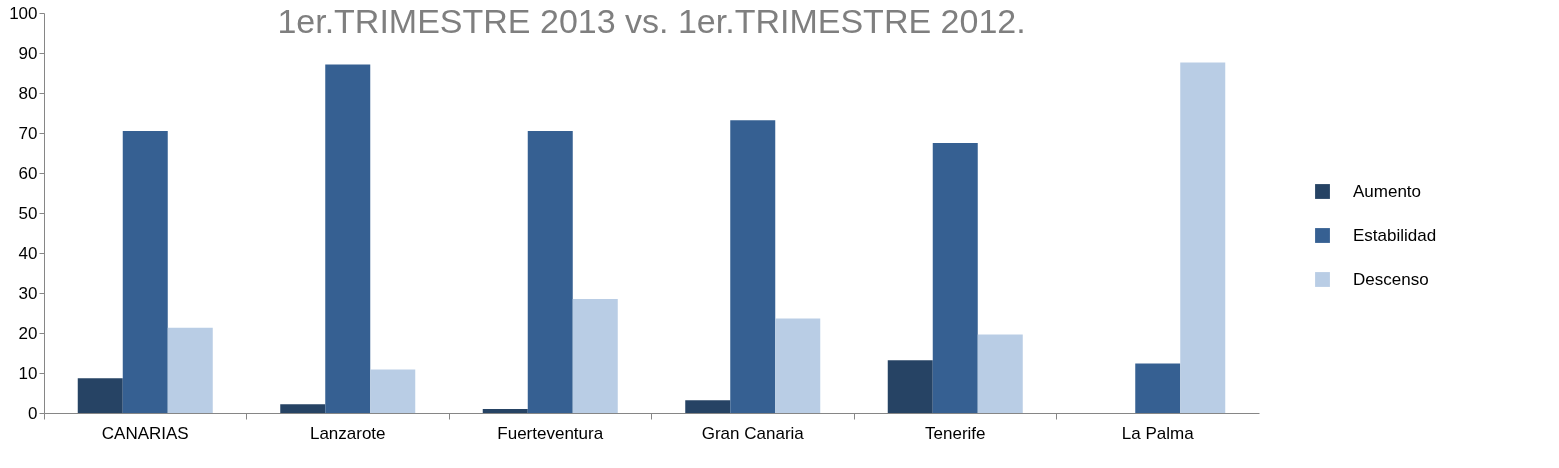  What do you see at coordinates (955, 433) in the screenshot?
I see `x-tick-label: Tenerife` at bounding box center [955, 433].